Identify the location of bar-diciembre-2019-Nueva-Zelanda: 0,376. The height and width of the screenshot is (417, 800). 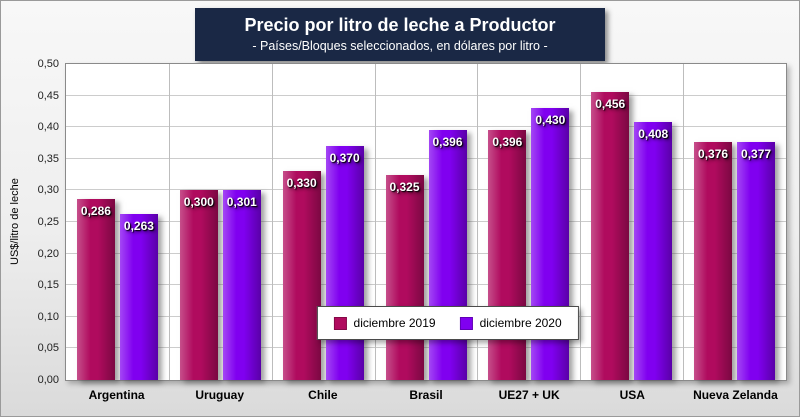
(713, 261).